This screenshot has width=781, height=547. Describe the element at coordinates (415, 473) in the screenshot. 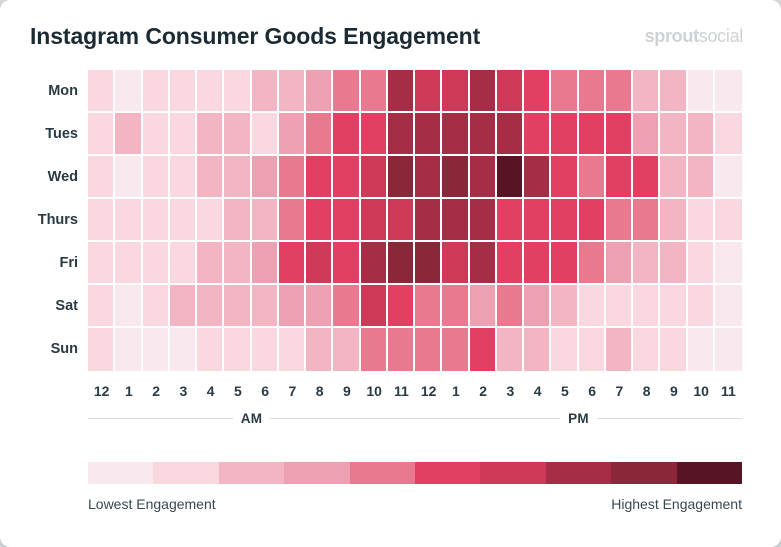

I see `legend-gradient-bar` at that location.